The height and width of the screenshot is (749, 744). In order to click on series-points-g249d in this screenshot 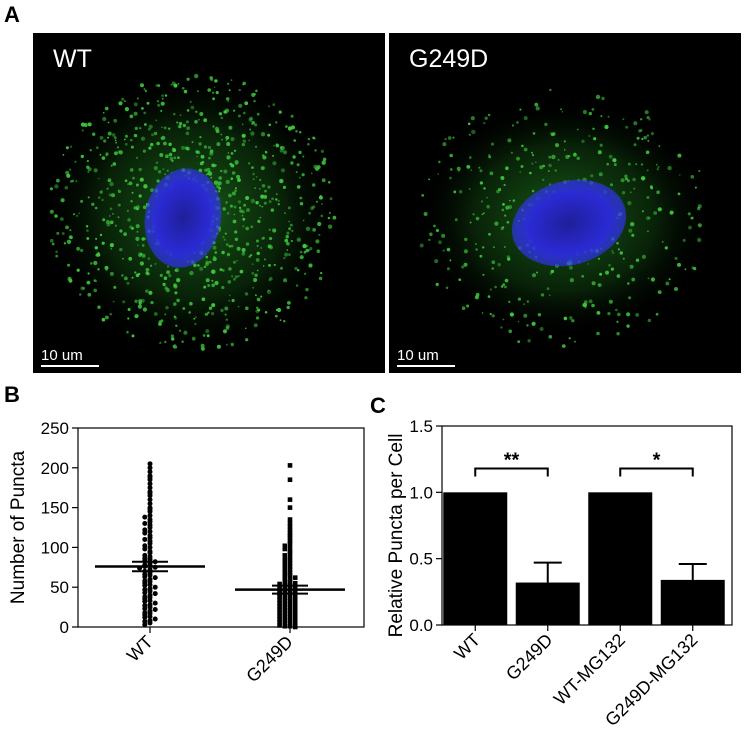, I will do `click(287, 546)`.